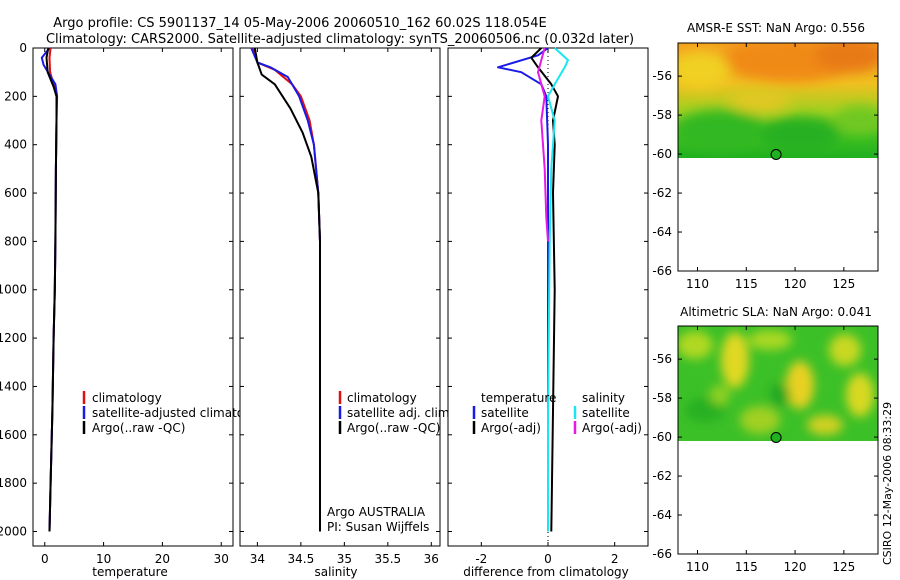 This screenshot has height=580, width=900. I want to click on legend-label-temp-argo: Argo(-adj), so click(511, 428).